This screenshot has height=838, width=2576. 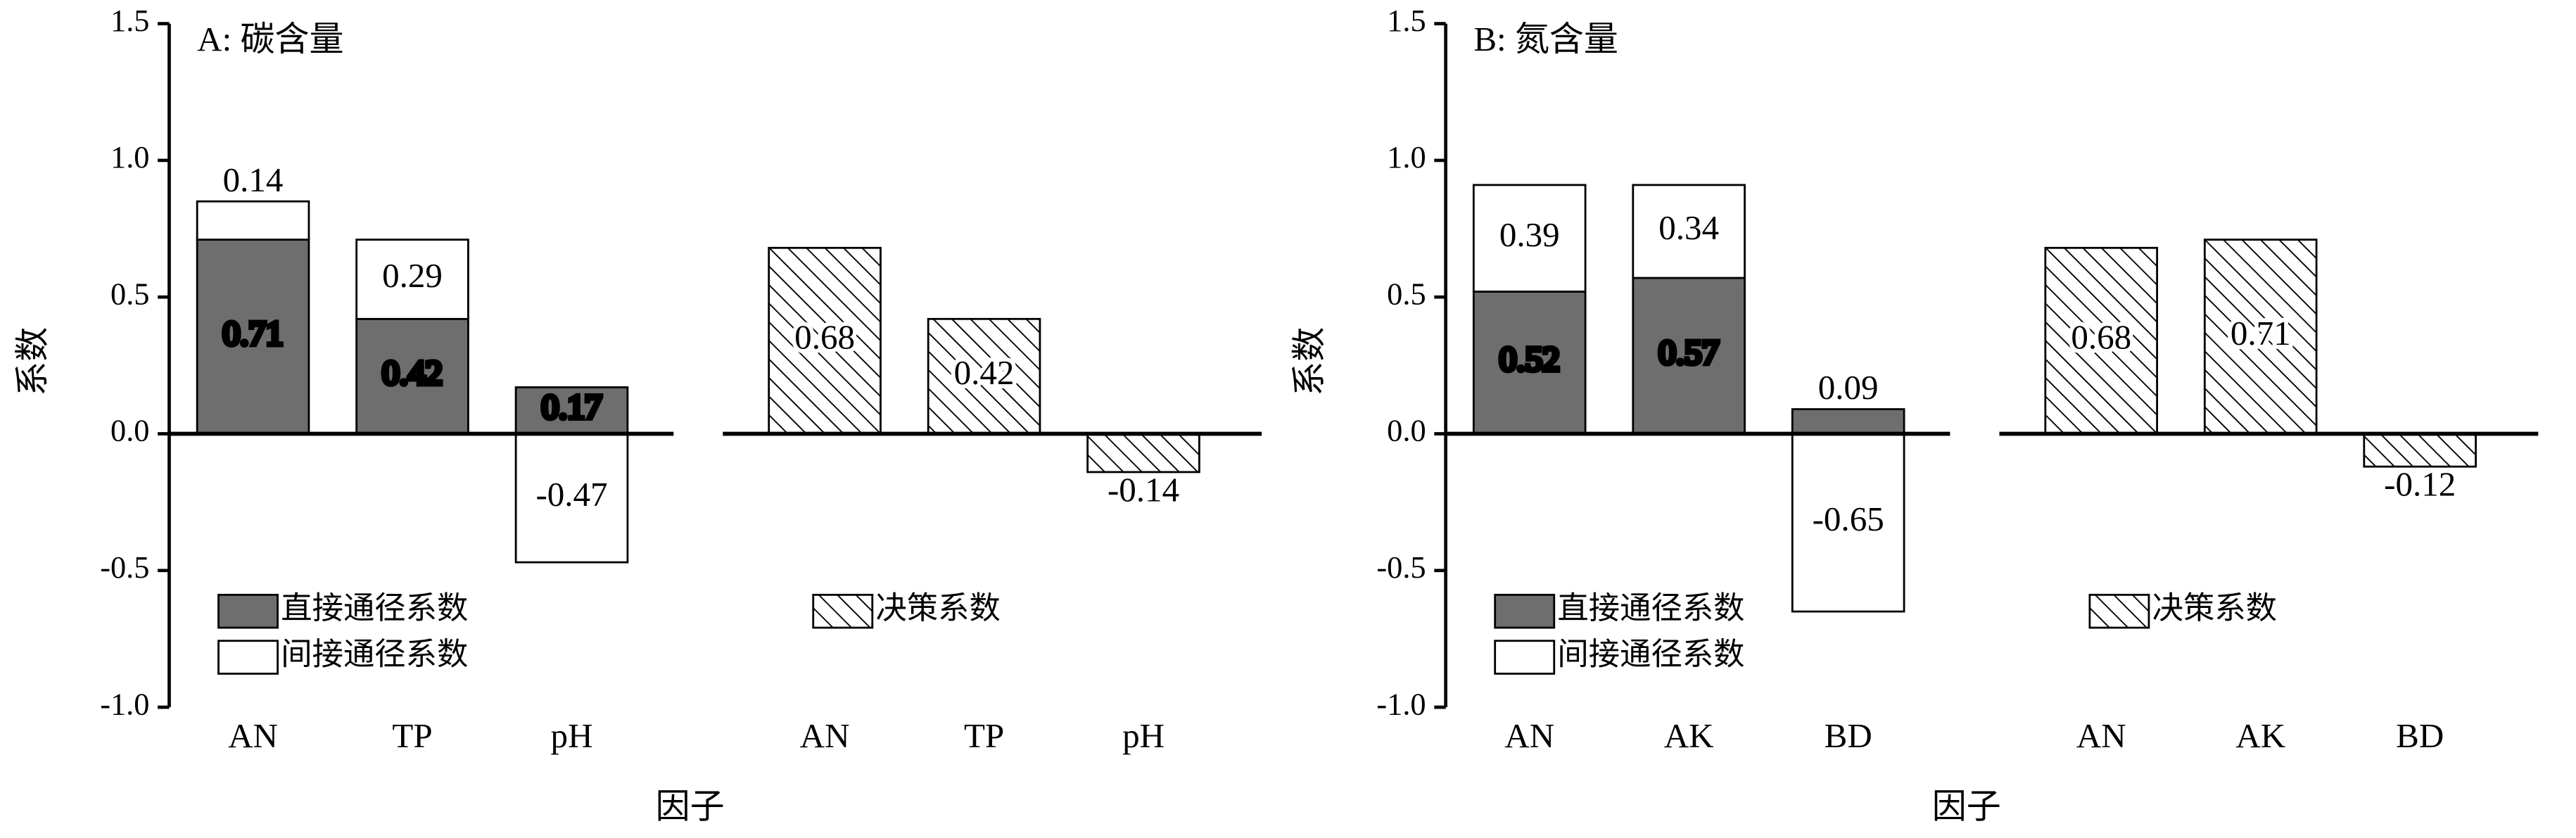 I want to click on value-label: -0.47, so click(x=571, y=494).